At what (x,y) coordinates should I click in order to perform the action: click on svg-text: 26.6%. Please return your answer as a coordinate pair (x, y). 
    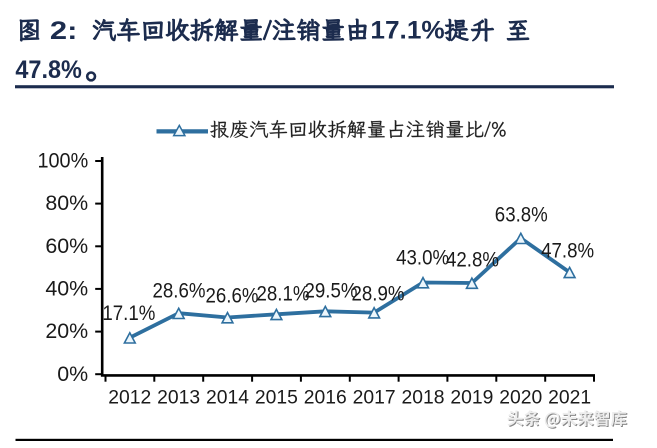
    Looking at the image, I should click on (232, 296).